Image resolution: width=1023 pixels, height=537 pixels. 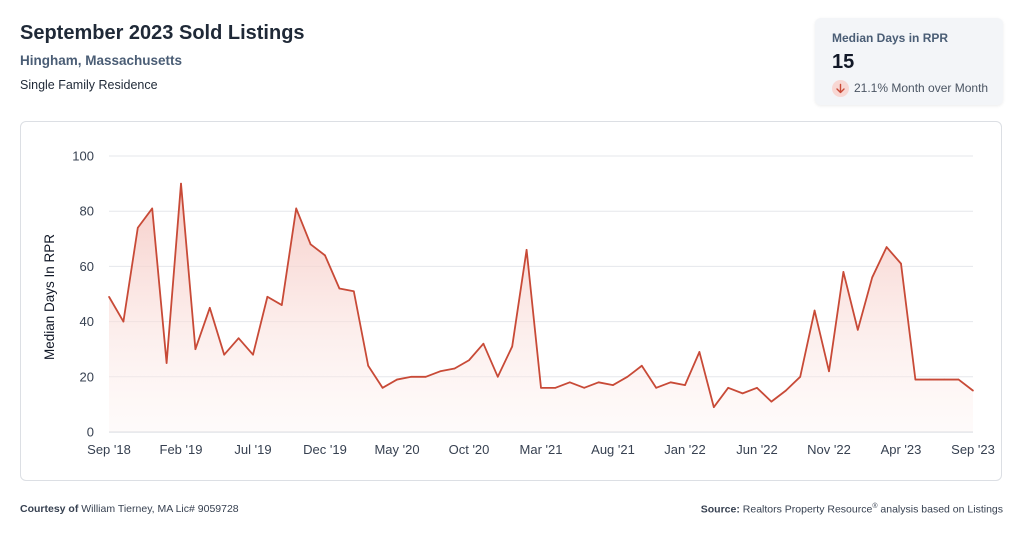 I want to click on source-text-1: Realtors Property Resource, so click(x=807, y=509).